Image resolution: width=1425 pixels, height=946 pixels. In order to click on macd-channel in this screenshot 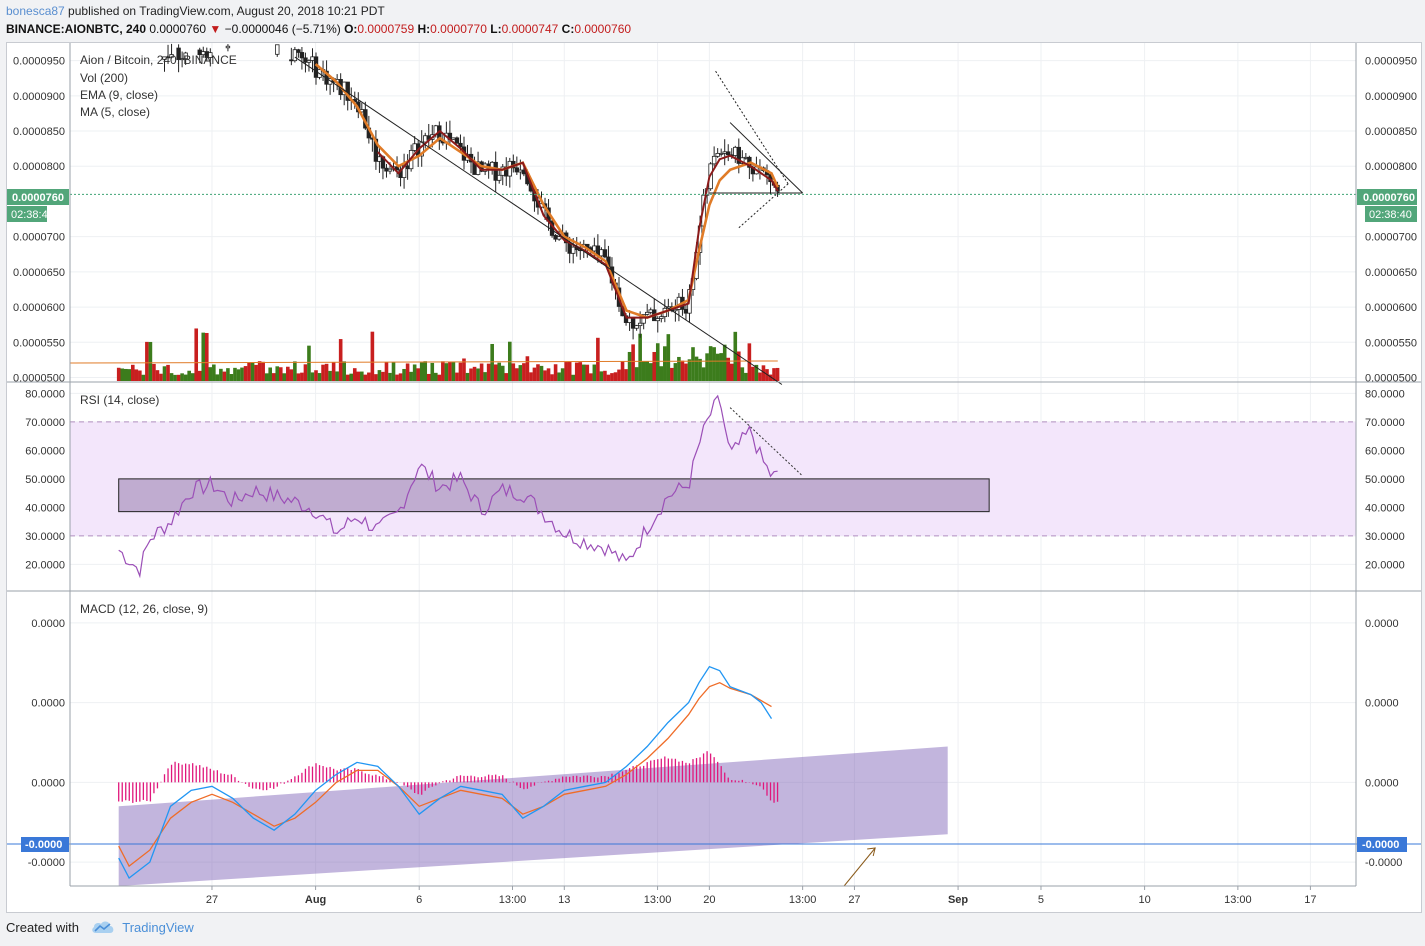, I will do `click(533, 816)`.